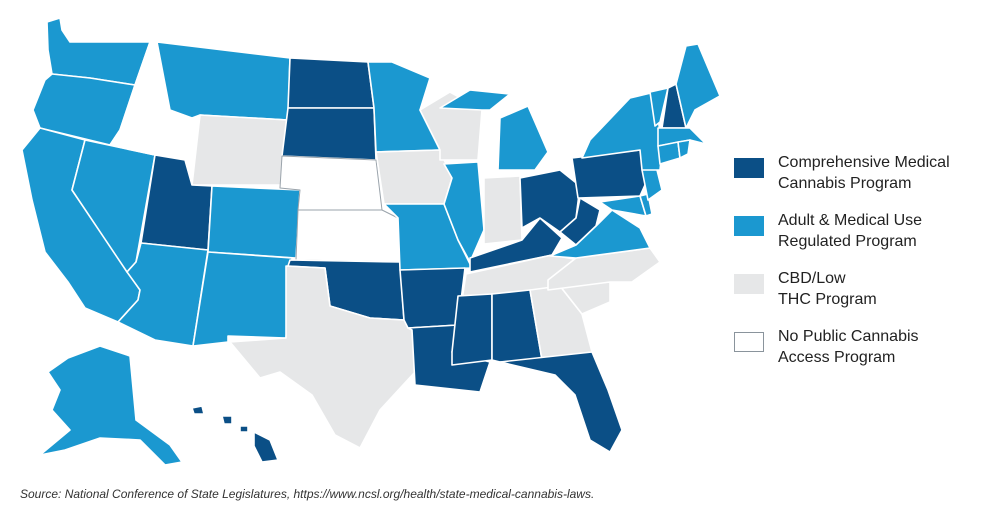  I want to click on state-CT, so click(669, 153).